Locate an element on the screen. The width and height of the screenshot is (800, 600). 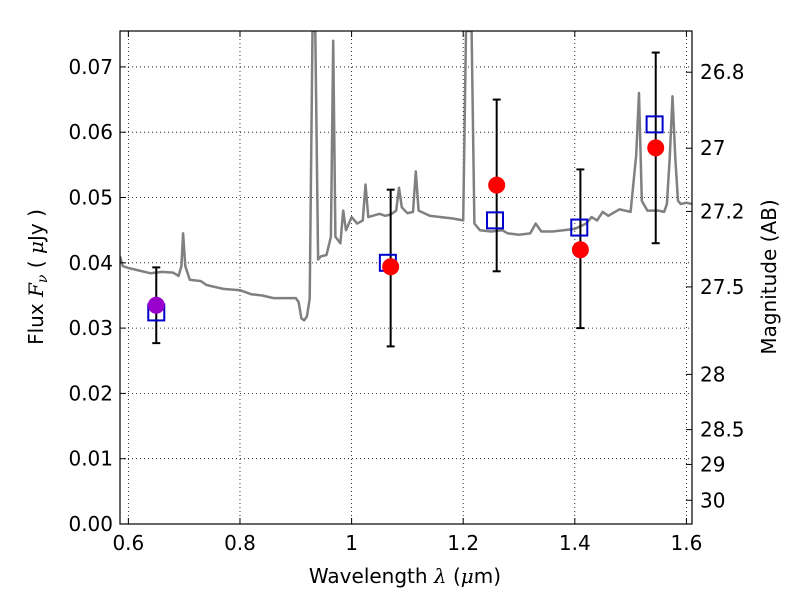
y-tick-label: 0.01 is located at coordinates (90, 459).